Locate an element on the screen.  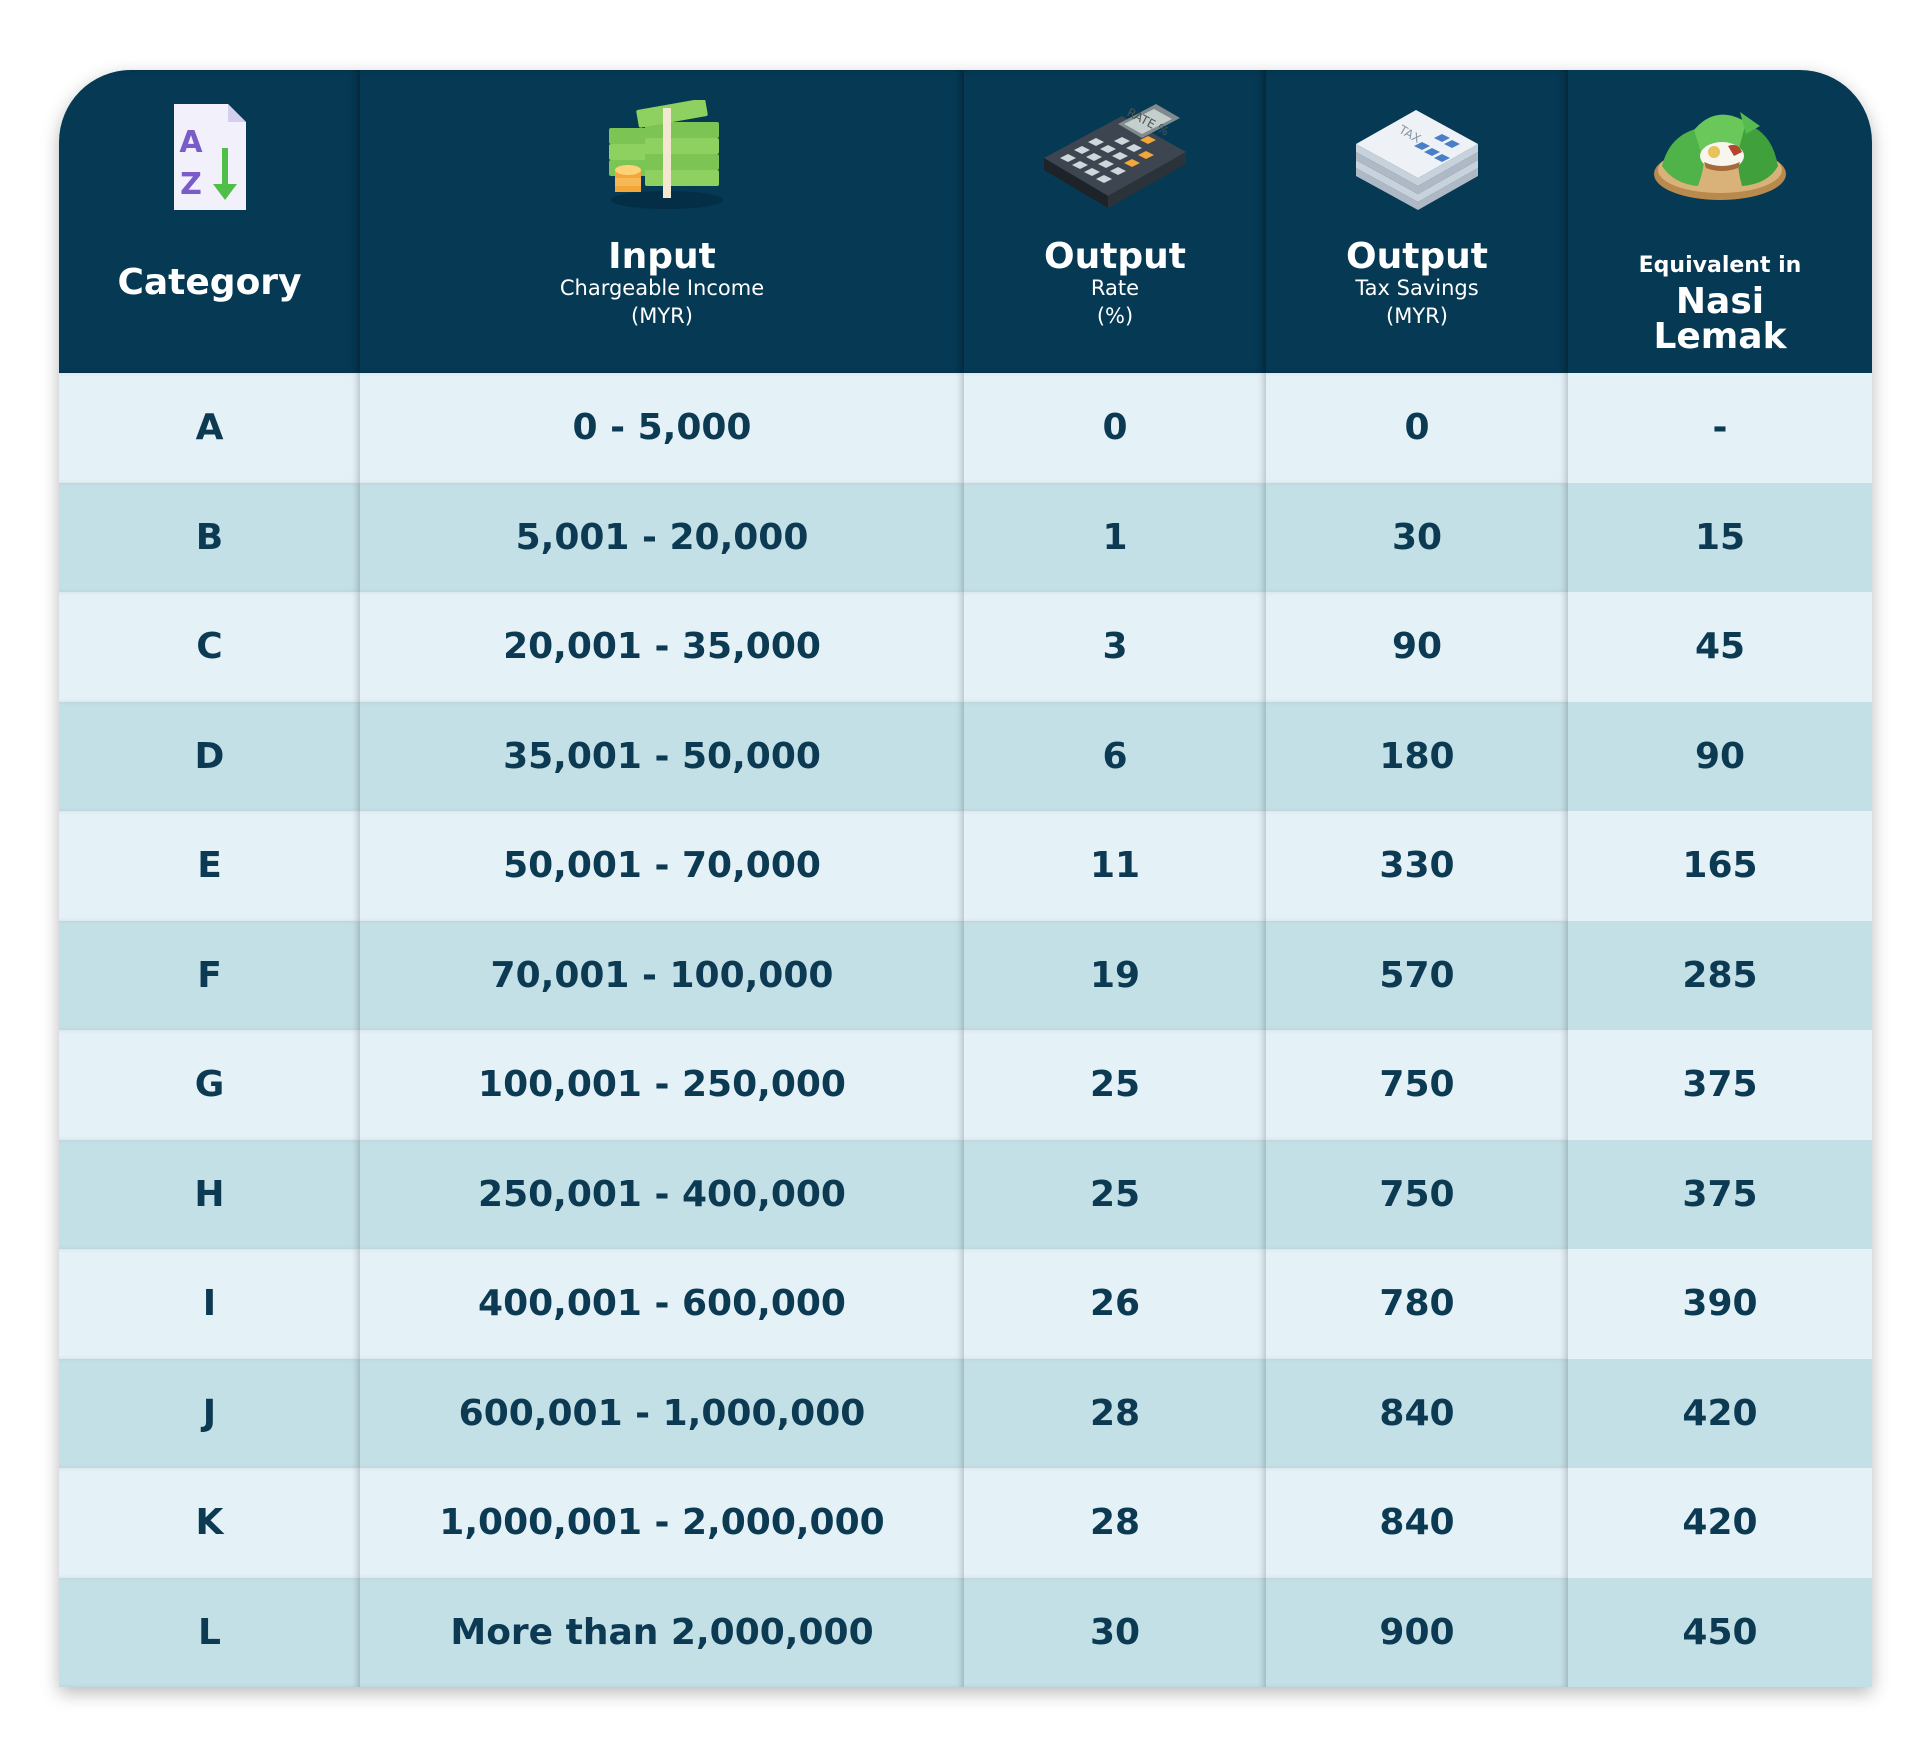
header-rate: RATE % is located at coordinates (1115, 221).